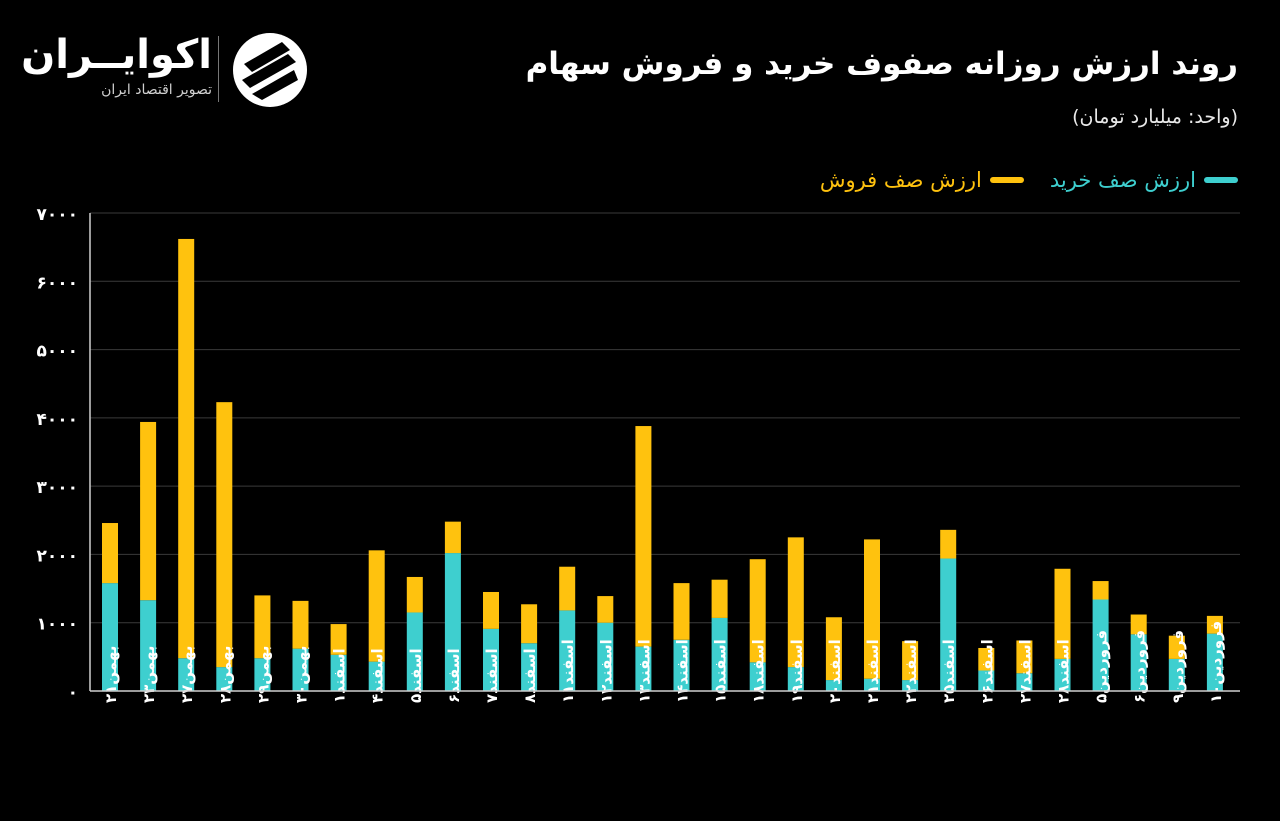  Describe the element at coordinates (1006, 180) in the screenshot. I see `legend-swatch-sell` at that location.